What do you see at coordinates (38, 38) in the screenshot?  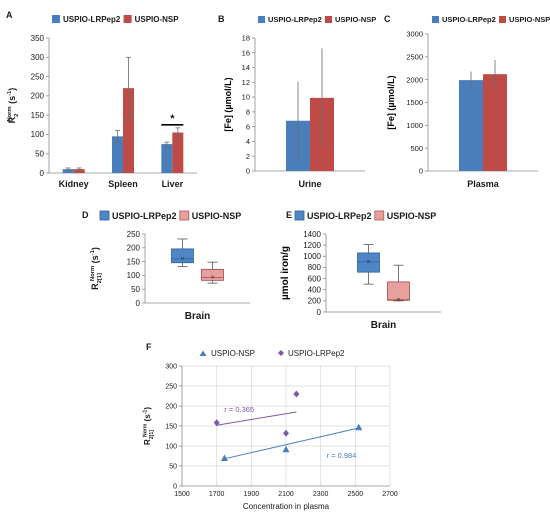 I see `y-tick-label: 350` at bounding box center [38, 38].